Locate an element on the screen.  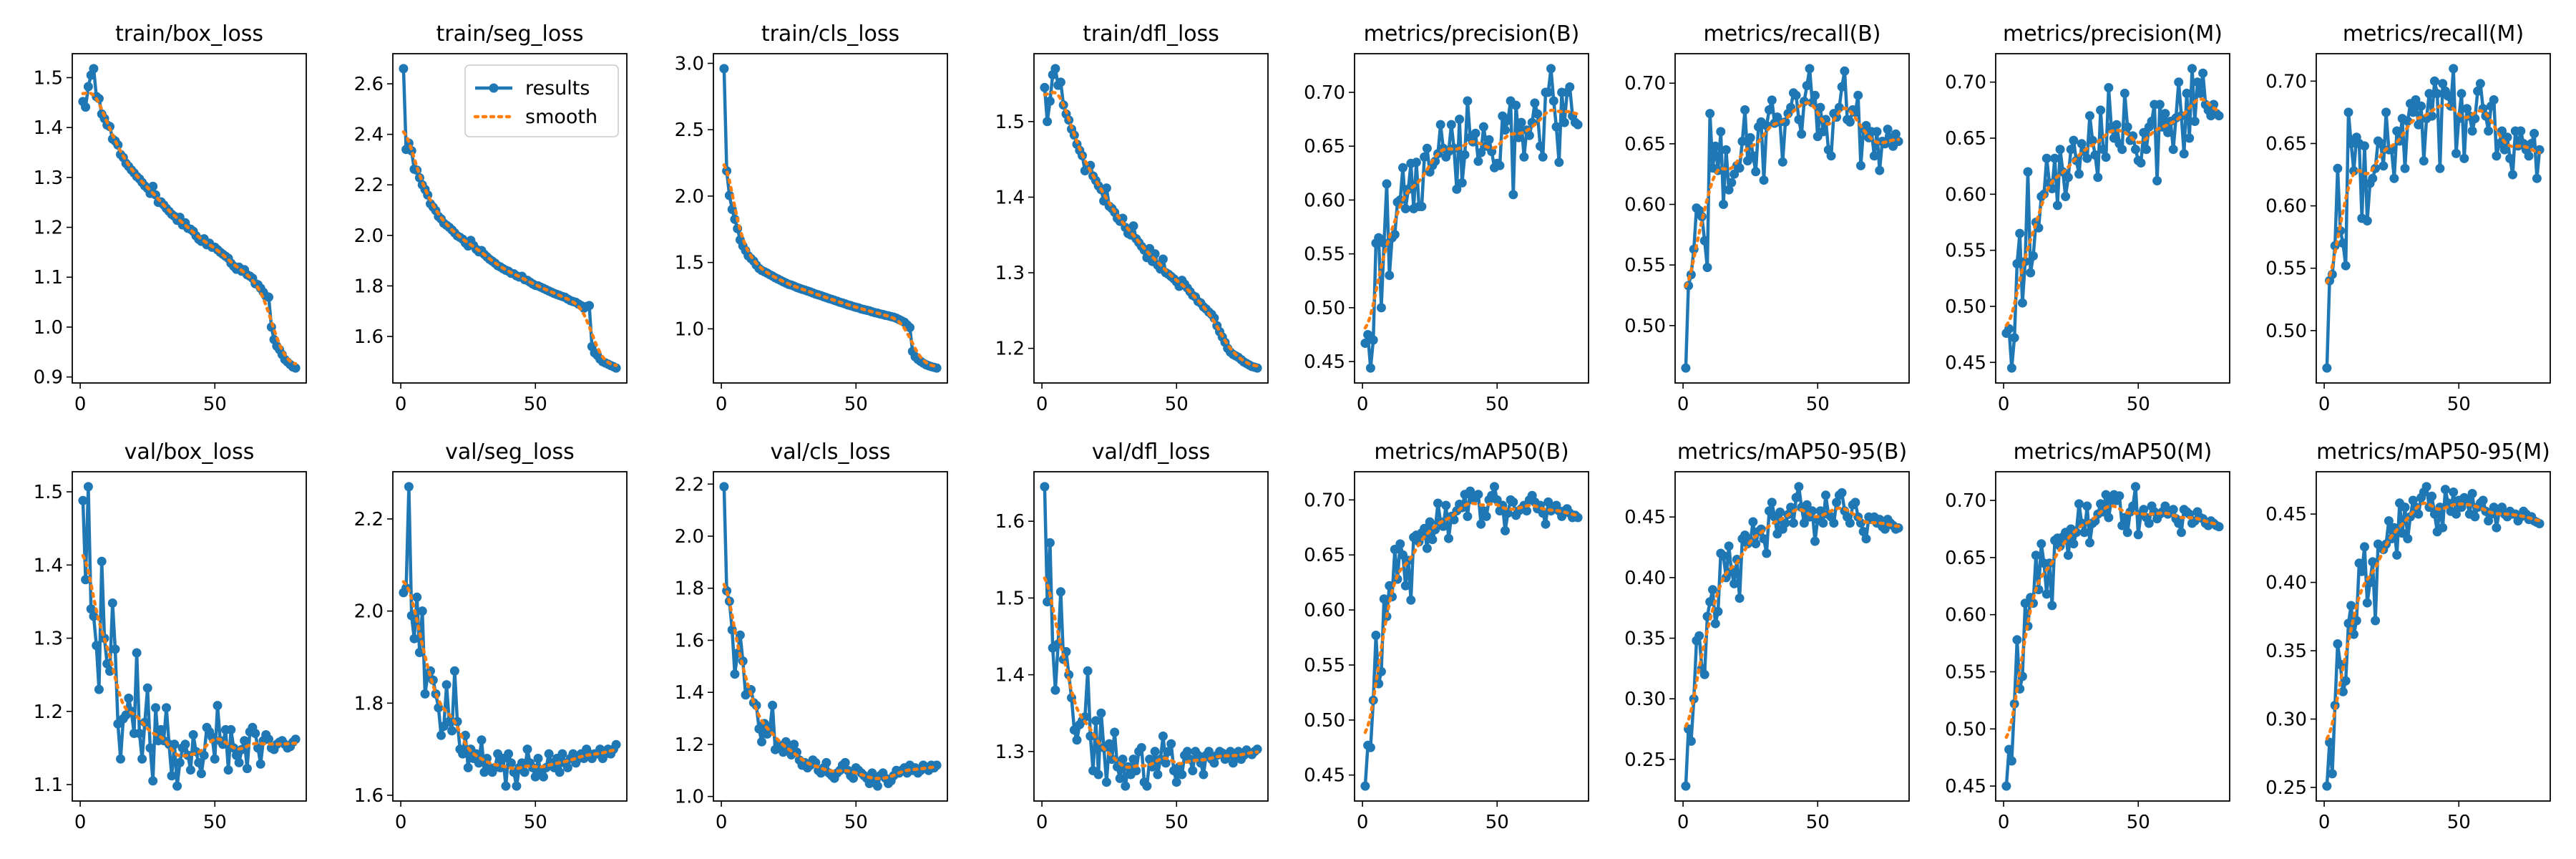
y-tick-label: 0.55 is located at coordinates (1645, 265).